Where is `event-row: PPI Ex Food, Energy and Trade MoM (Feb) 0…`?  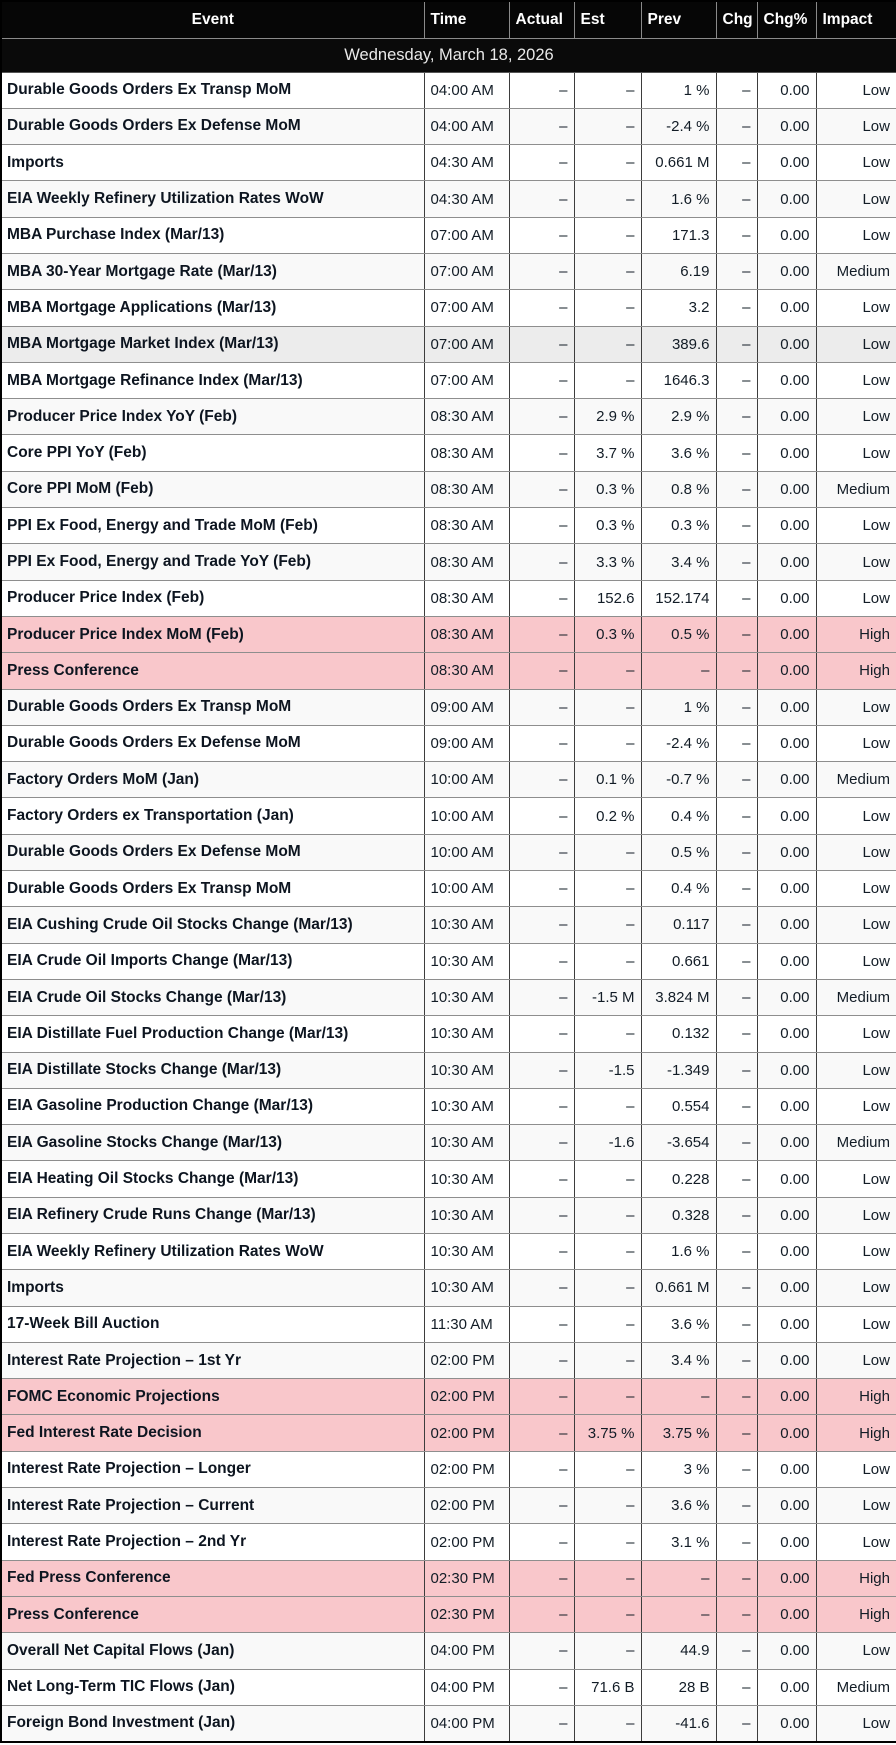 event-row: PPI Ex Food, Energy and Trade MoM (Feb) 0… is located at coordinates (448, 526).